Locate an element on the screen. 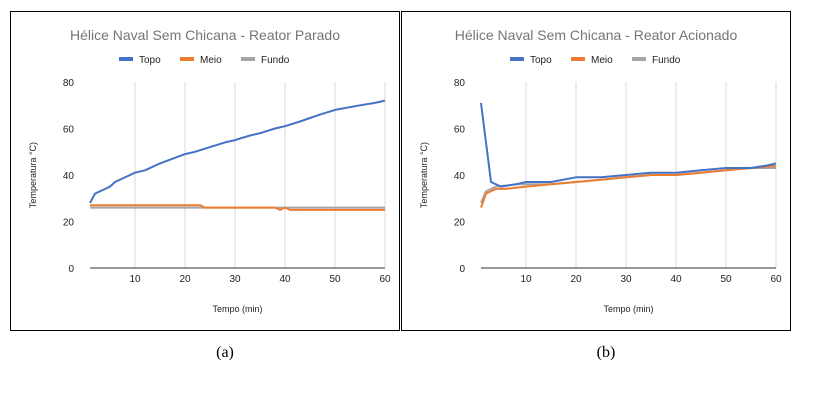 The height and width of the screenshot is (404, 814). chart-a-xtick-10: 10 is located at coordinates (135, 279).